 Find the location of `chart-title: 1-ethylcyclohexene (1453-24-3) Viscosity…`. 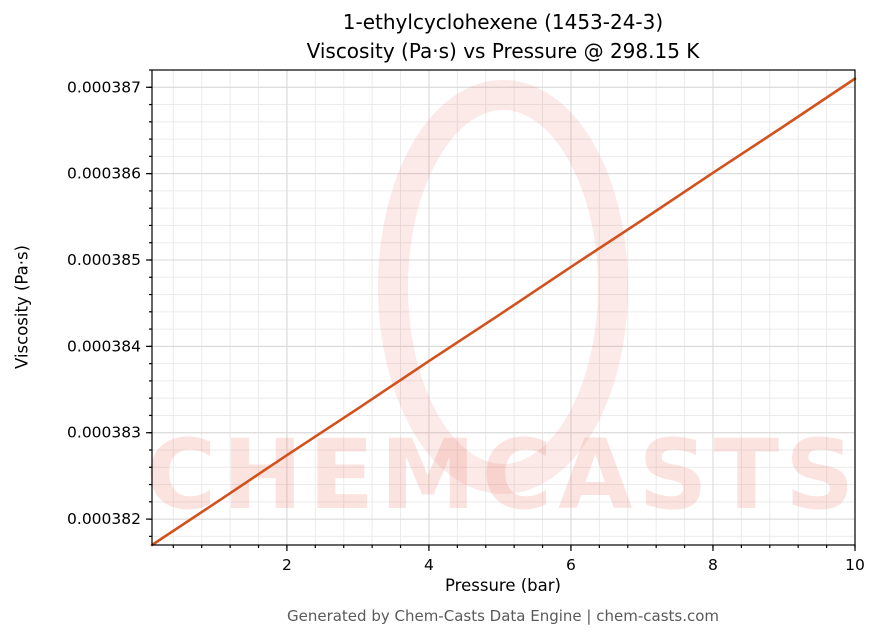

chart-title: 1-ethylcyclohexene (1453-24-3) Viscosity… is located at coordinates (503, 37).